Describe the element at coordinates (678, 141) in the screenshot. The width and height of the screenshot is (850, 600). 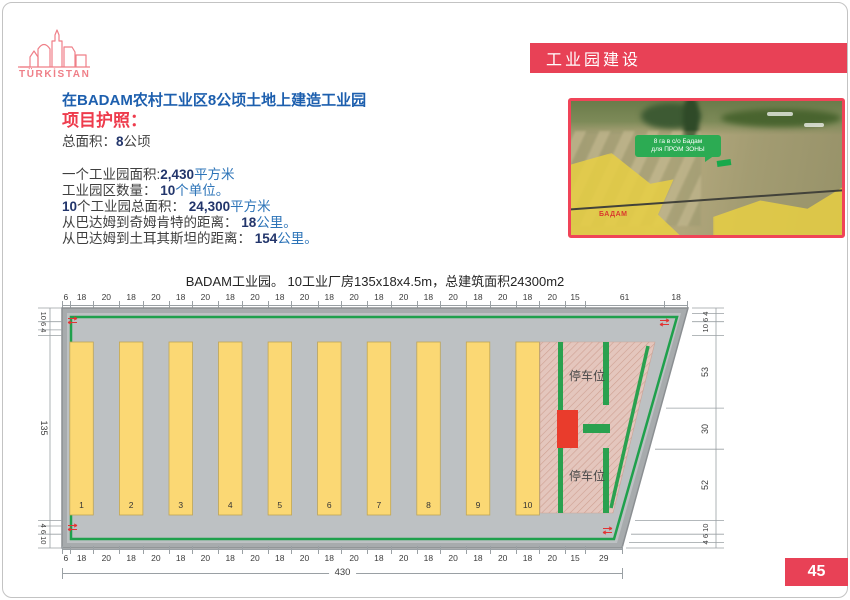
I see `map-callout-line1: 8 га в с/о Бадам` at that location.